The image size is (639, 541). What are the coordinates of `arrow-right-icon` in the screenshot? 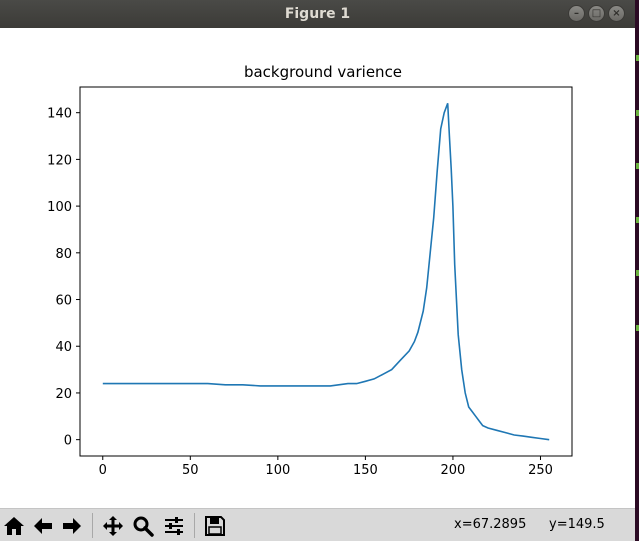 It's located at (71, 525).